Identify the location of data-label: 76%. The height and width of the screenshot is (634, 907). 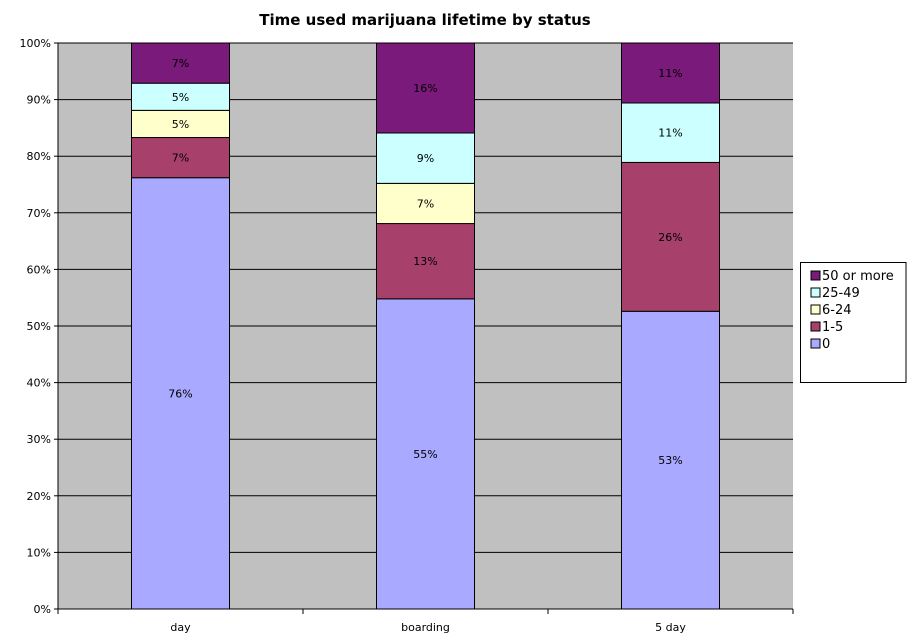
(180, 393).